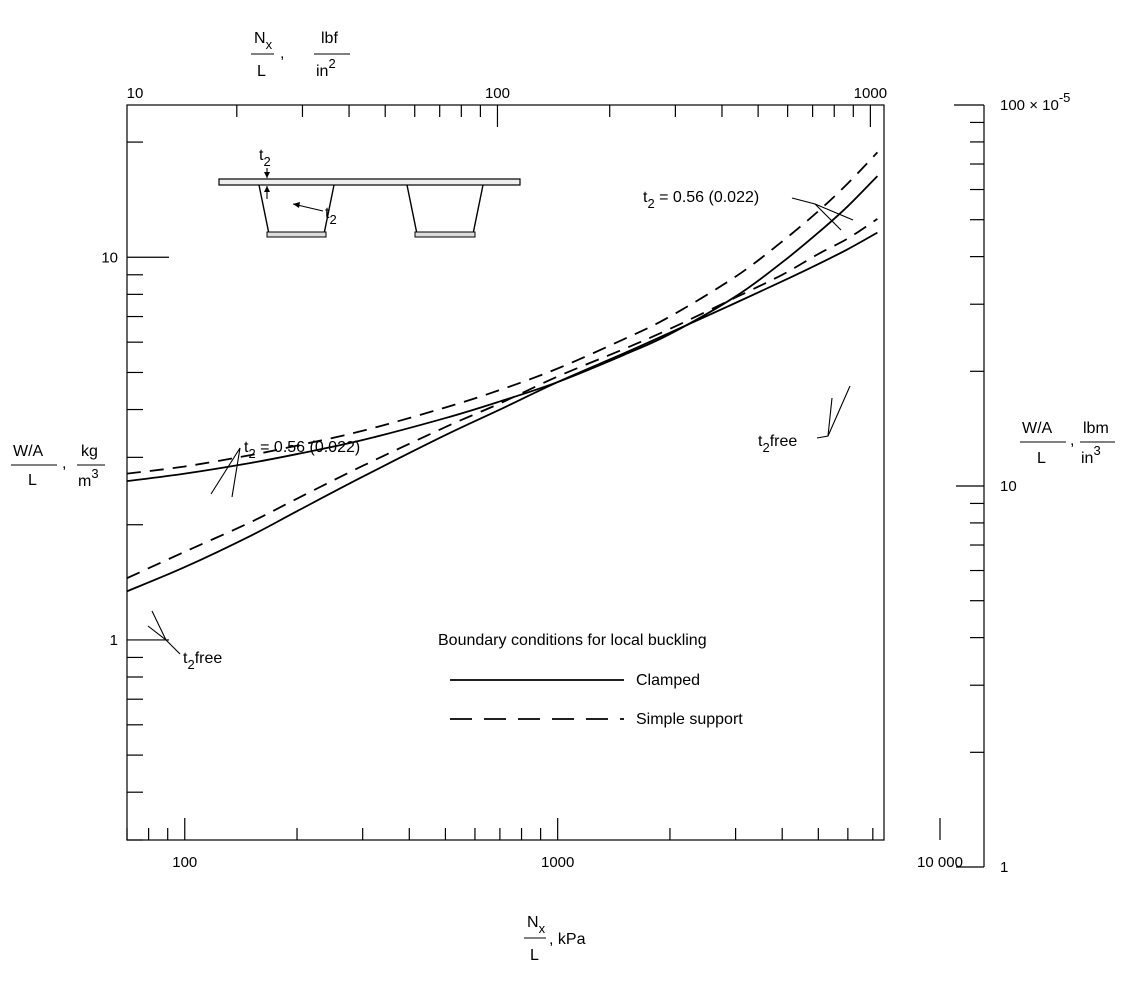  I want to click on top-skin, so click(369, 182).